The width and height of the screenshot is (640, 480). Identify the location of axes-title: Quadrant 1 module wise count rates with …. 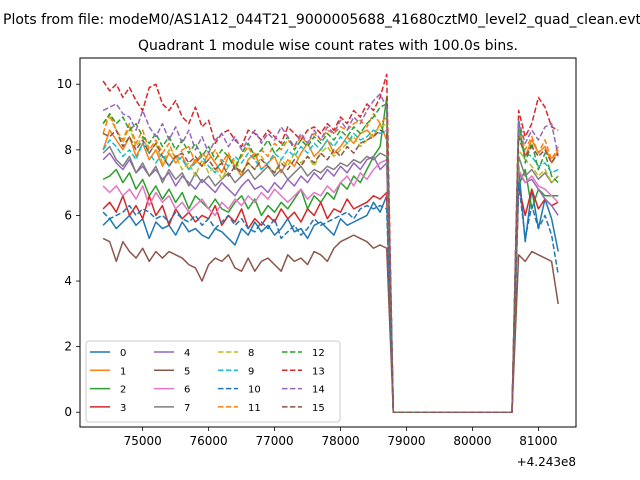
(328, 46).